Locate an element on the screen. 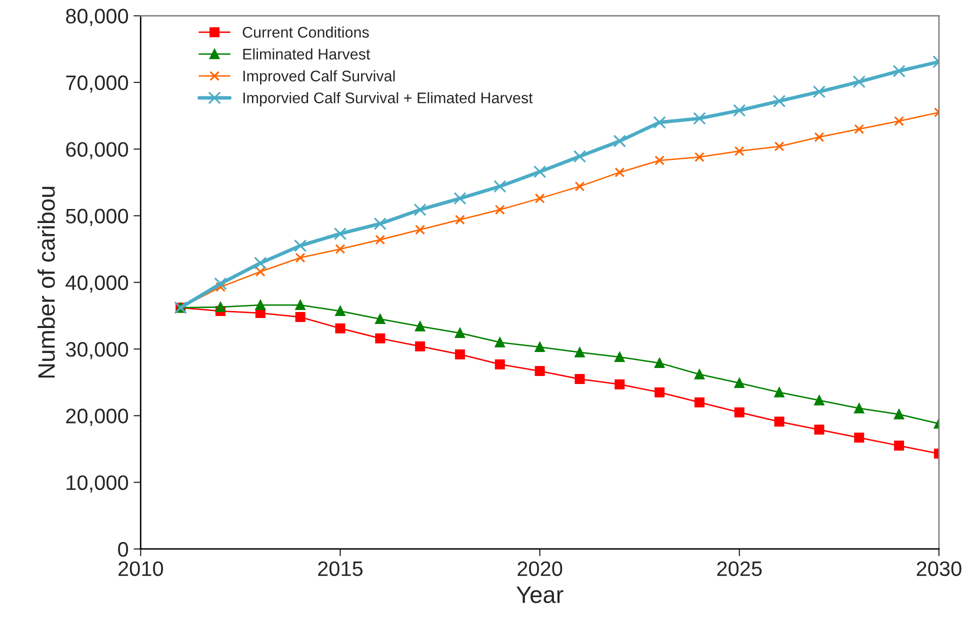 This screenshot has width=970, height=631. y-tick-label: 0 is located at coordinates (123, 549).